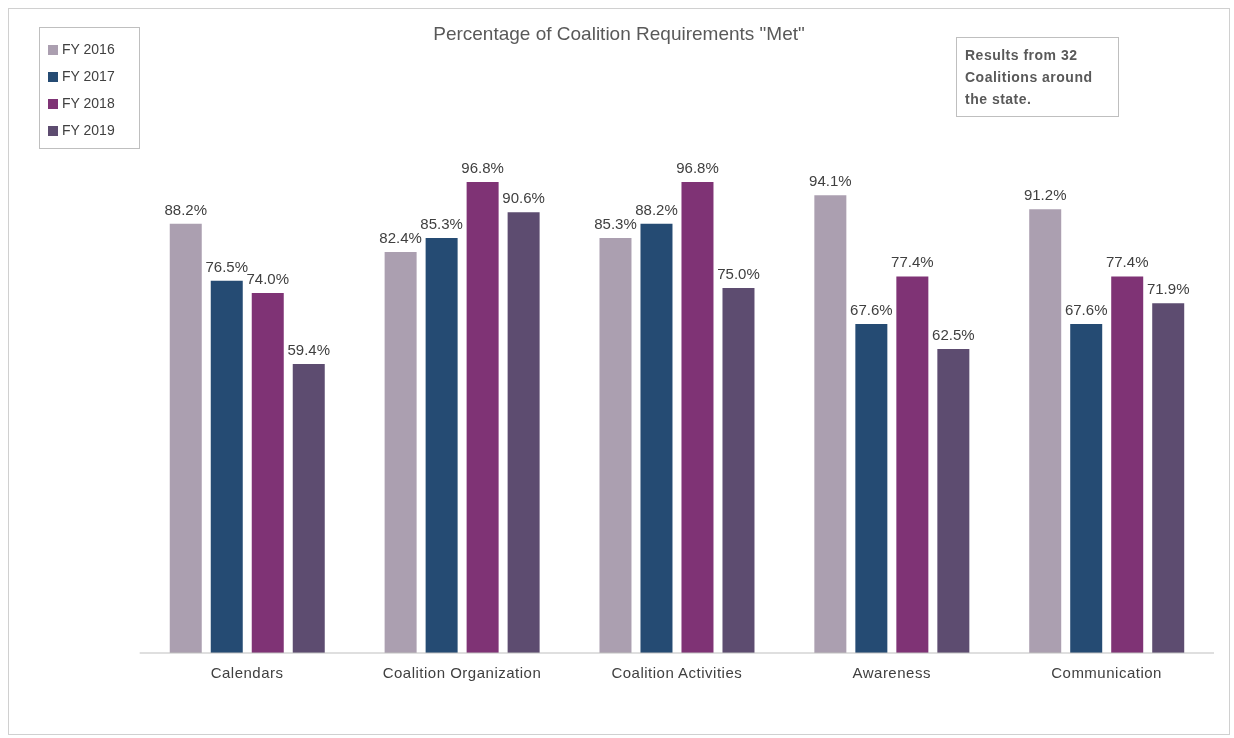 This screenshot has width=1234, height=738. Describe the element at coordinates (1168, 289) in the screenshot. I see `data-label: 71.9%` at that location.